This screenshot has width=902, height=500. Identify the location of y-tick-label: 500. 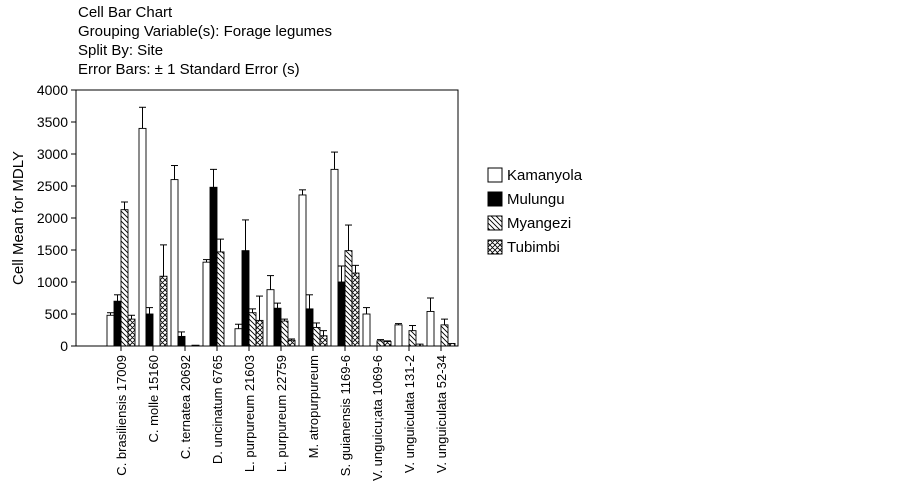
(57, 314).